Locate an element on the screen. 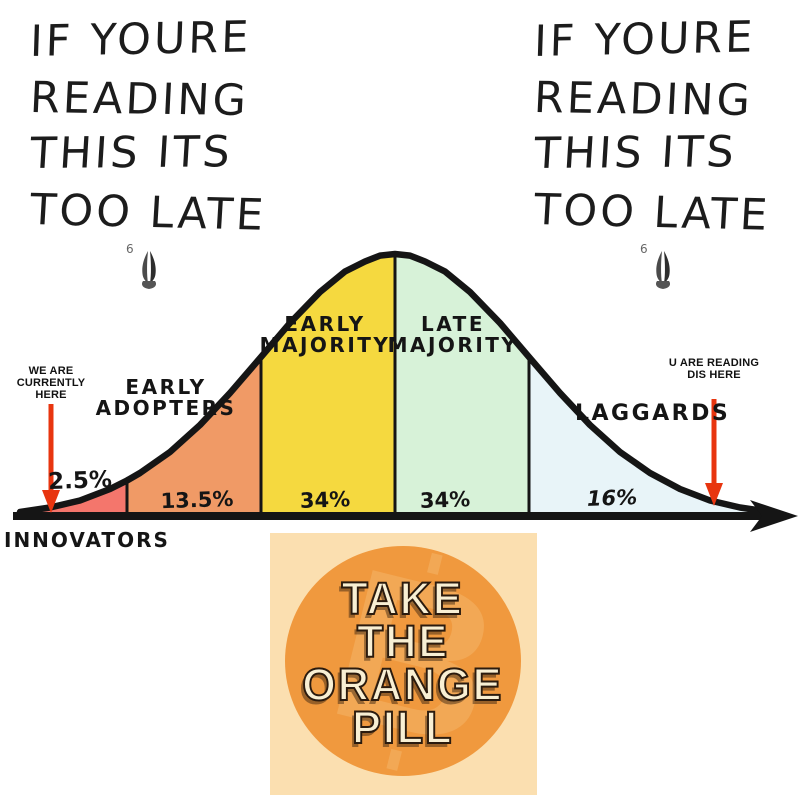  axis-arrowhead is located at coordinates (774, 516).